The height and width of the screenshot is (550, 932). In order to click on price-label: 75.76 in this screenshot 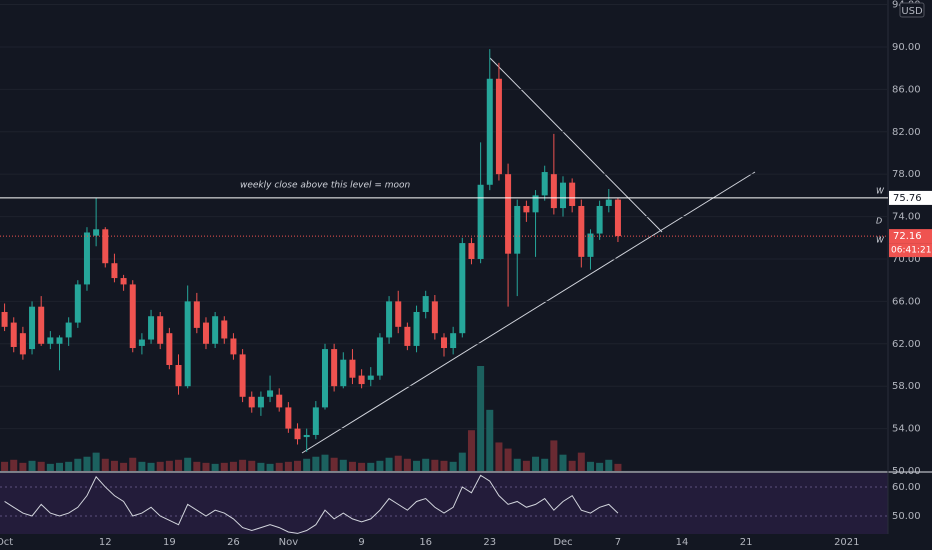, I will do `click(907, 198)`.